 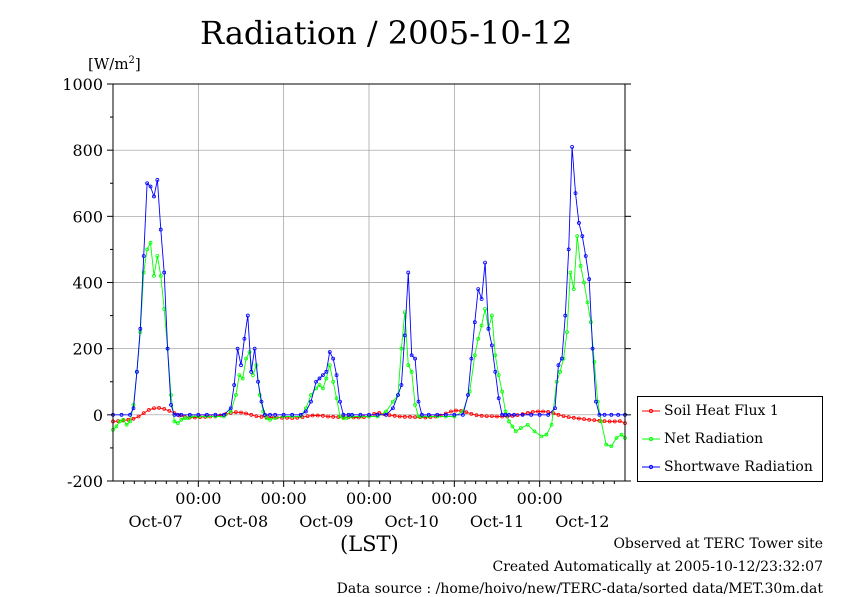 I want to click on date-label: Oct-12, so click(x=582, y=521).